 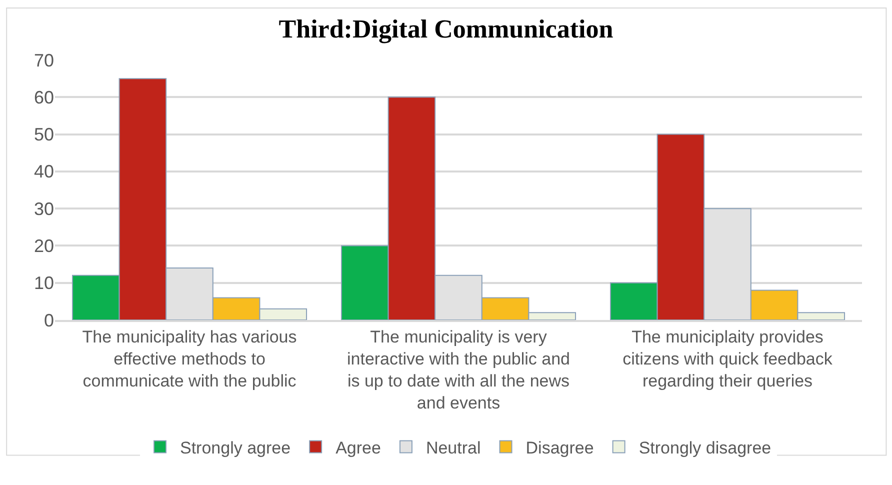 What do you see at coordinates (49, 320) in the screenshot?
I see `y-tick-label: 0` at bounding box center [49, 320].